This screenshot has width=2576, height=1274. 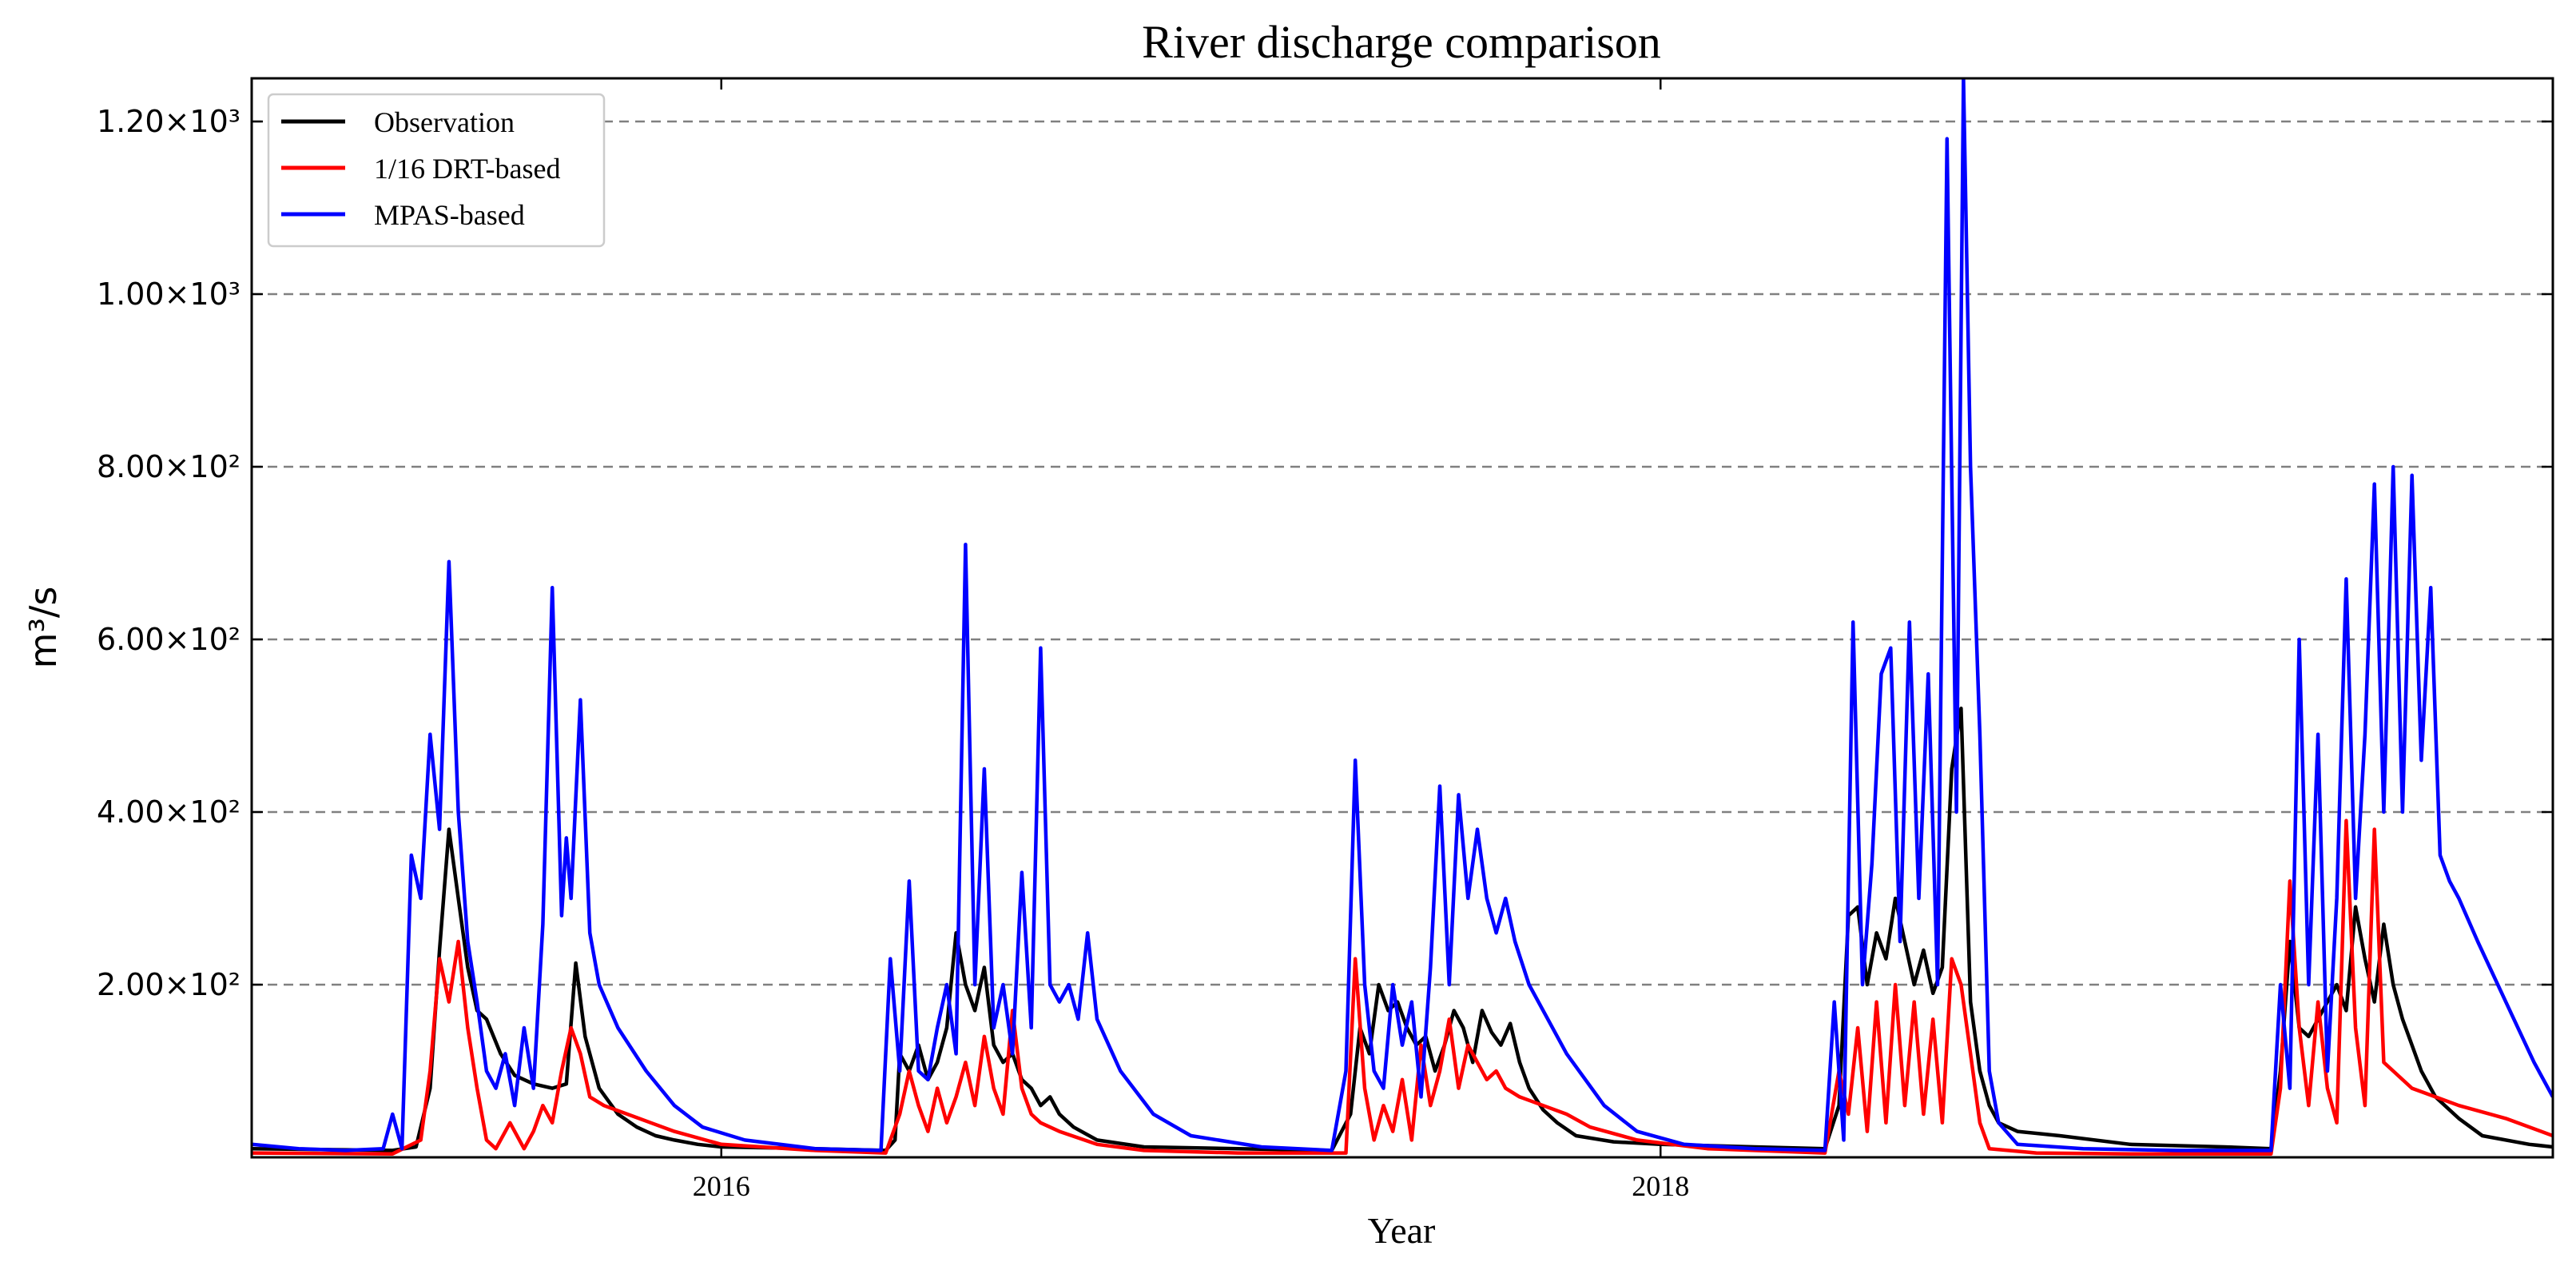 What do you see at coordinates (721, 1186) in the screenshot?
I see `x-tick-label: 2016` at bounding box center [721, 1186].